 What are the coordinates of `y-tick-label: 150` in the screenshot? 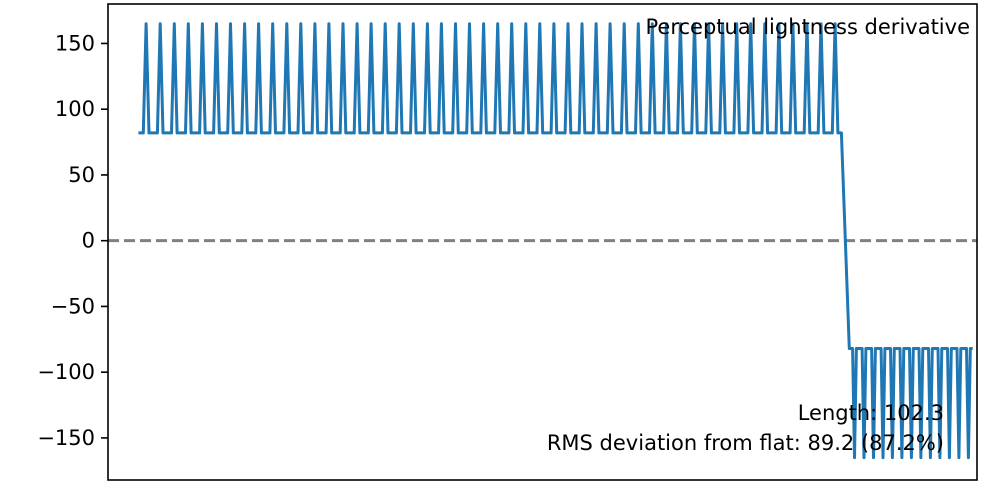 It's located at (75, 43).